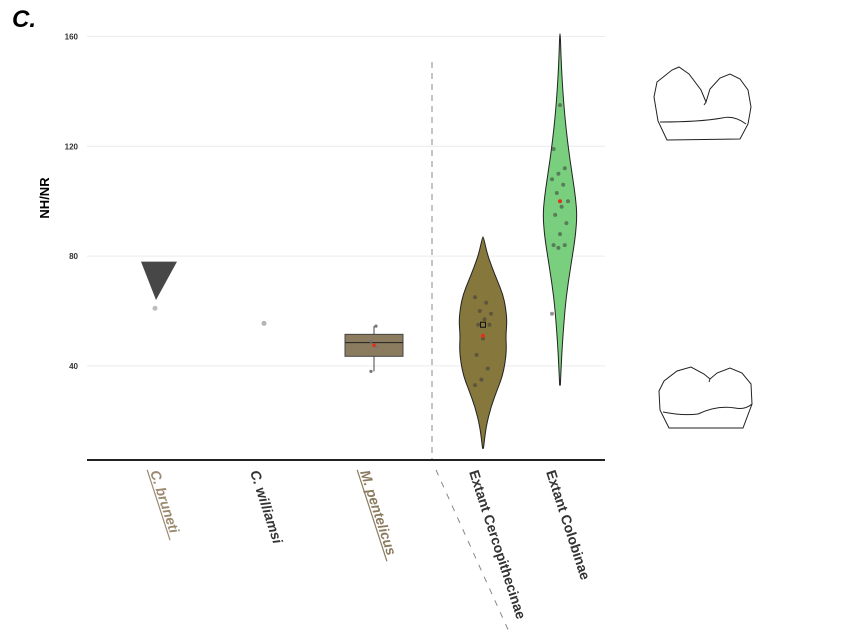 This screenshot has height=634, width=862. Describe the element at coordinates (73, 366) in the screenshot. I see `y-tick-label: 40` at that location.